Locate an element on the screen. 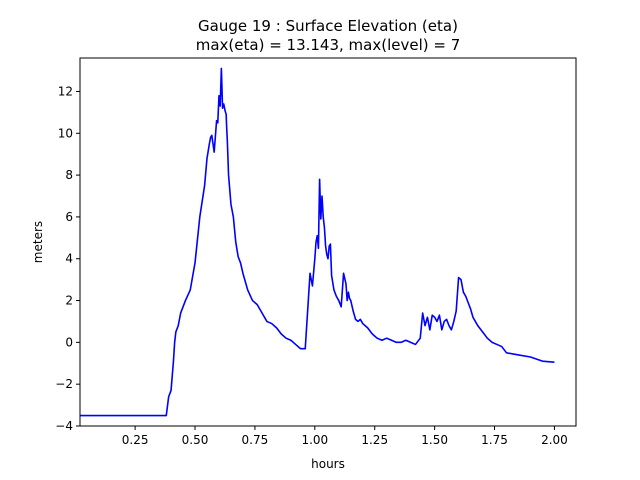  y-tick-label: 2 is located at coordinates (69, 301).